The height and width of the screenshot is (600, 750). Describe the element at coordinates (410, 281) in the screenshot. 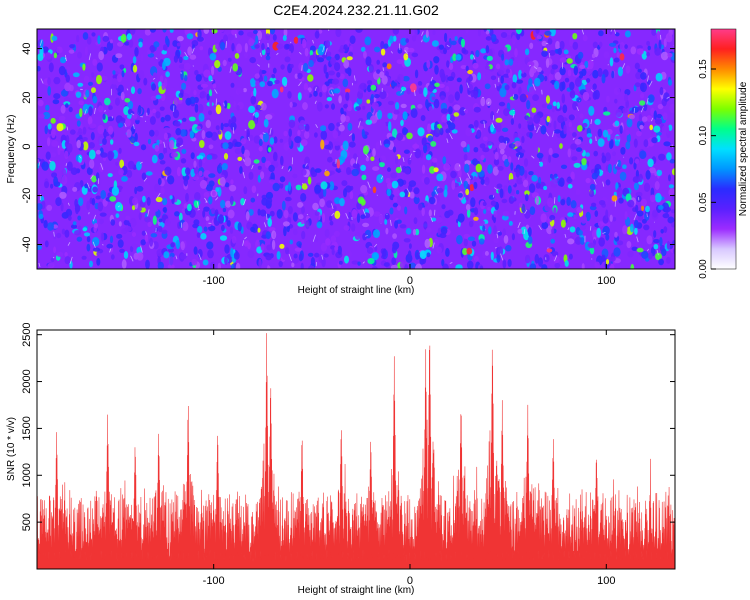

I see `x-tick-label: 0` at that location.